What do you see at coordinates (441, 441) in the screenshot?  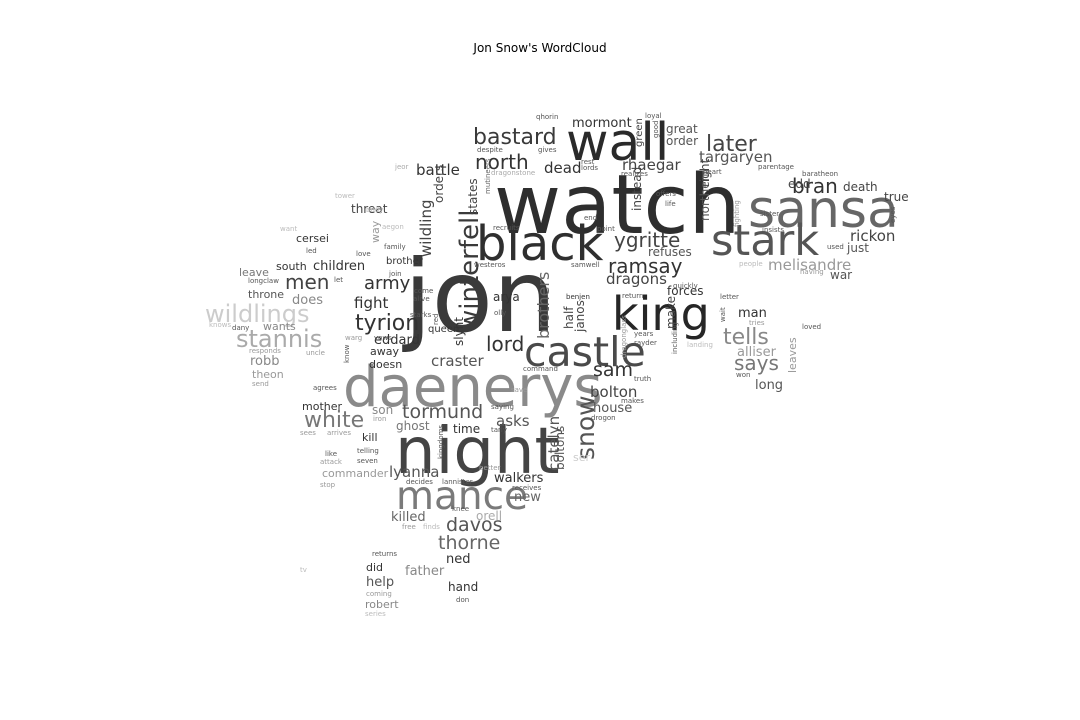 I see `cloud-word: kingdoms` at bounding box center [441, 441].